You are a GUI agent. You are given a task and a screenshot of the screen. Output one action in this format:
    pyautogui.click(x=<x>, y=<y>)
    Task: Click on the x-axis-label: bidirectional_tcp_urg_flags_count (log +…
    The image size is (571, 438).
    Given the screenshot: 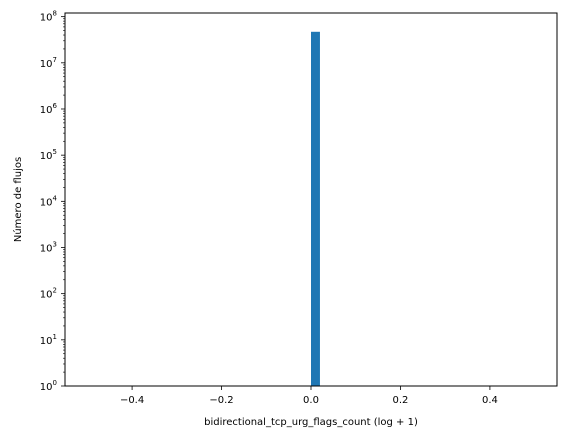 What is the action you would take?
    pyautogui.click(x=311, y=422)
    